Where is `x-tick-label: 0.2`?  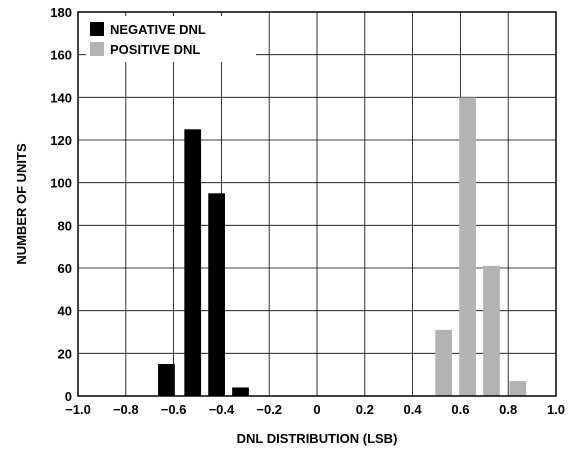
x-tick-label: 0.2 is located at coordinates (365, 409).